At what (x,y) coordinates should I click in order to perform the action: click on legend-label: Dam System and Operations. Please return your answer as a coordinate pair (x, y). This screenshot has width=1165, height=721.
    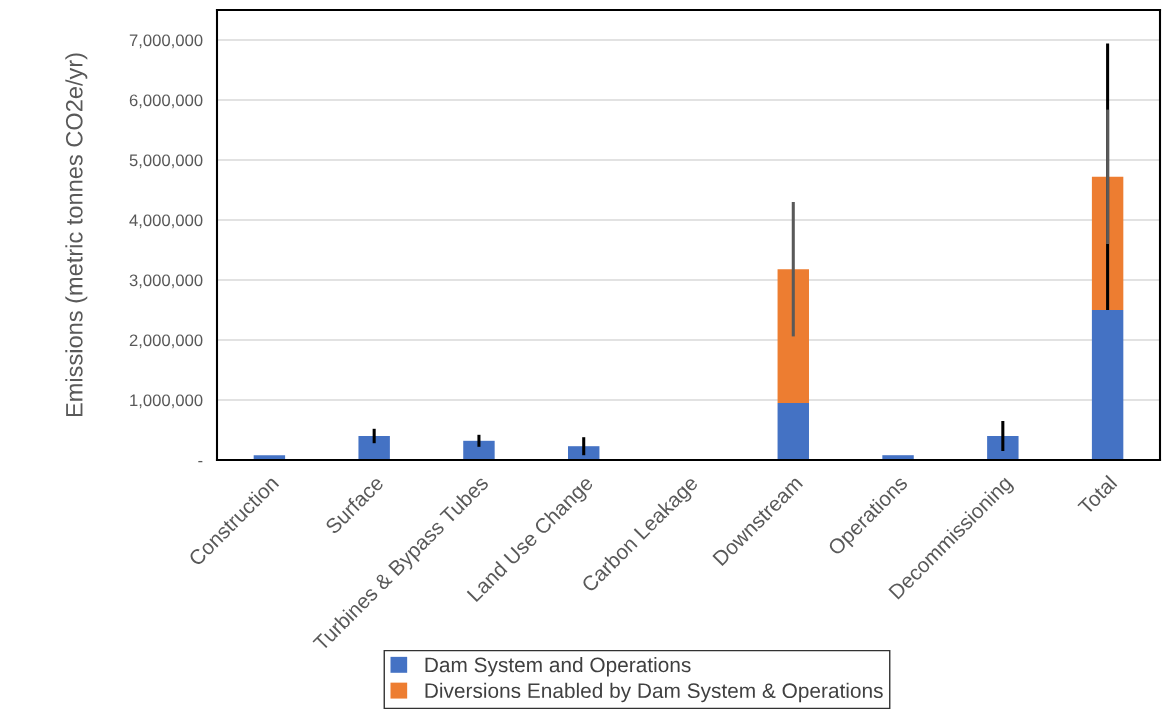
    Looking at the image, I should click on (558, 666).